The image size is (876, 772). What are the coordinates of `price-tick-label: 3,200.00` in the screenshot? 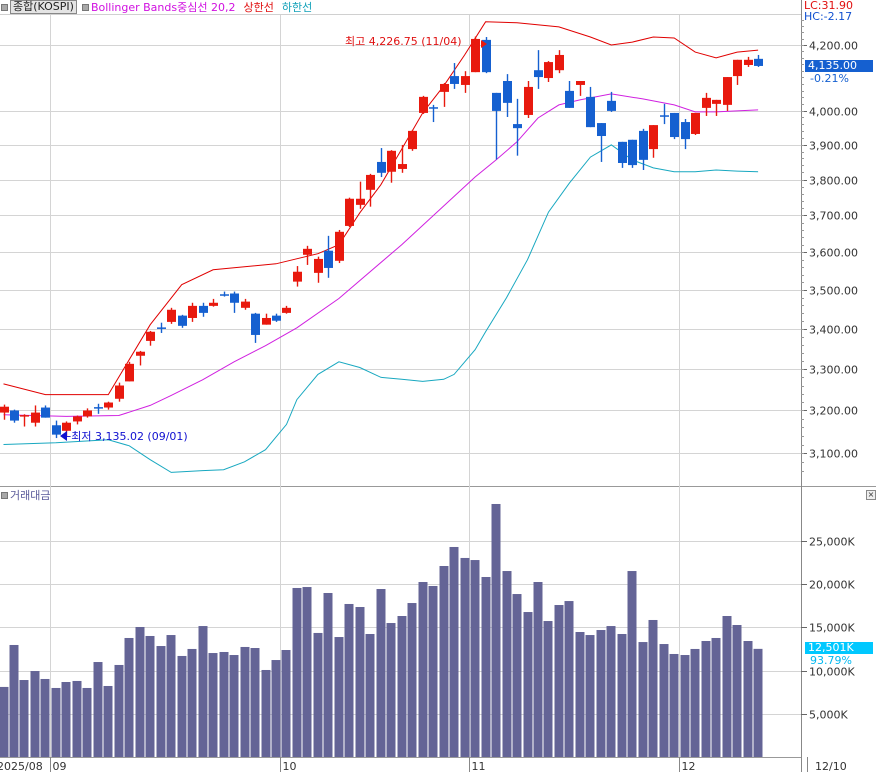 It's located at (833, 411).